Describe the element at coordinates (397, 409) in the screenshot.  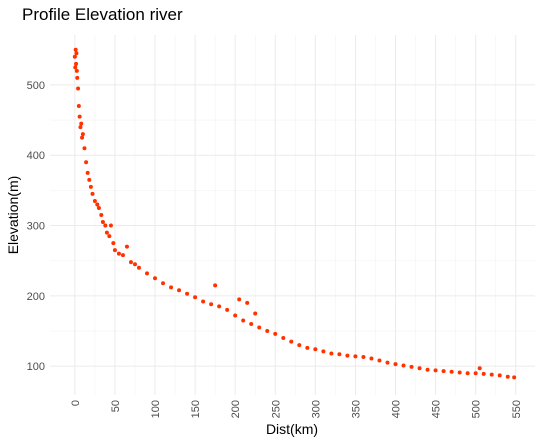
I see `x-tick-label: 400` at that location.